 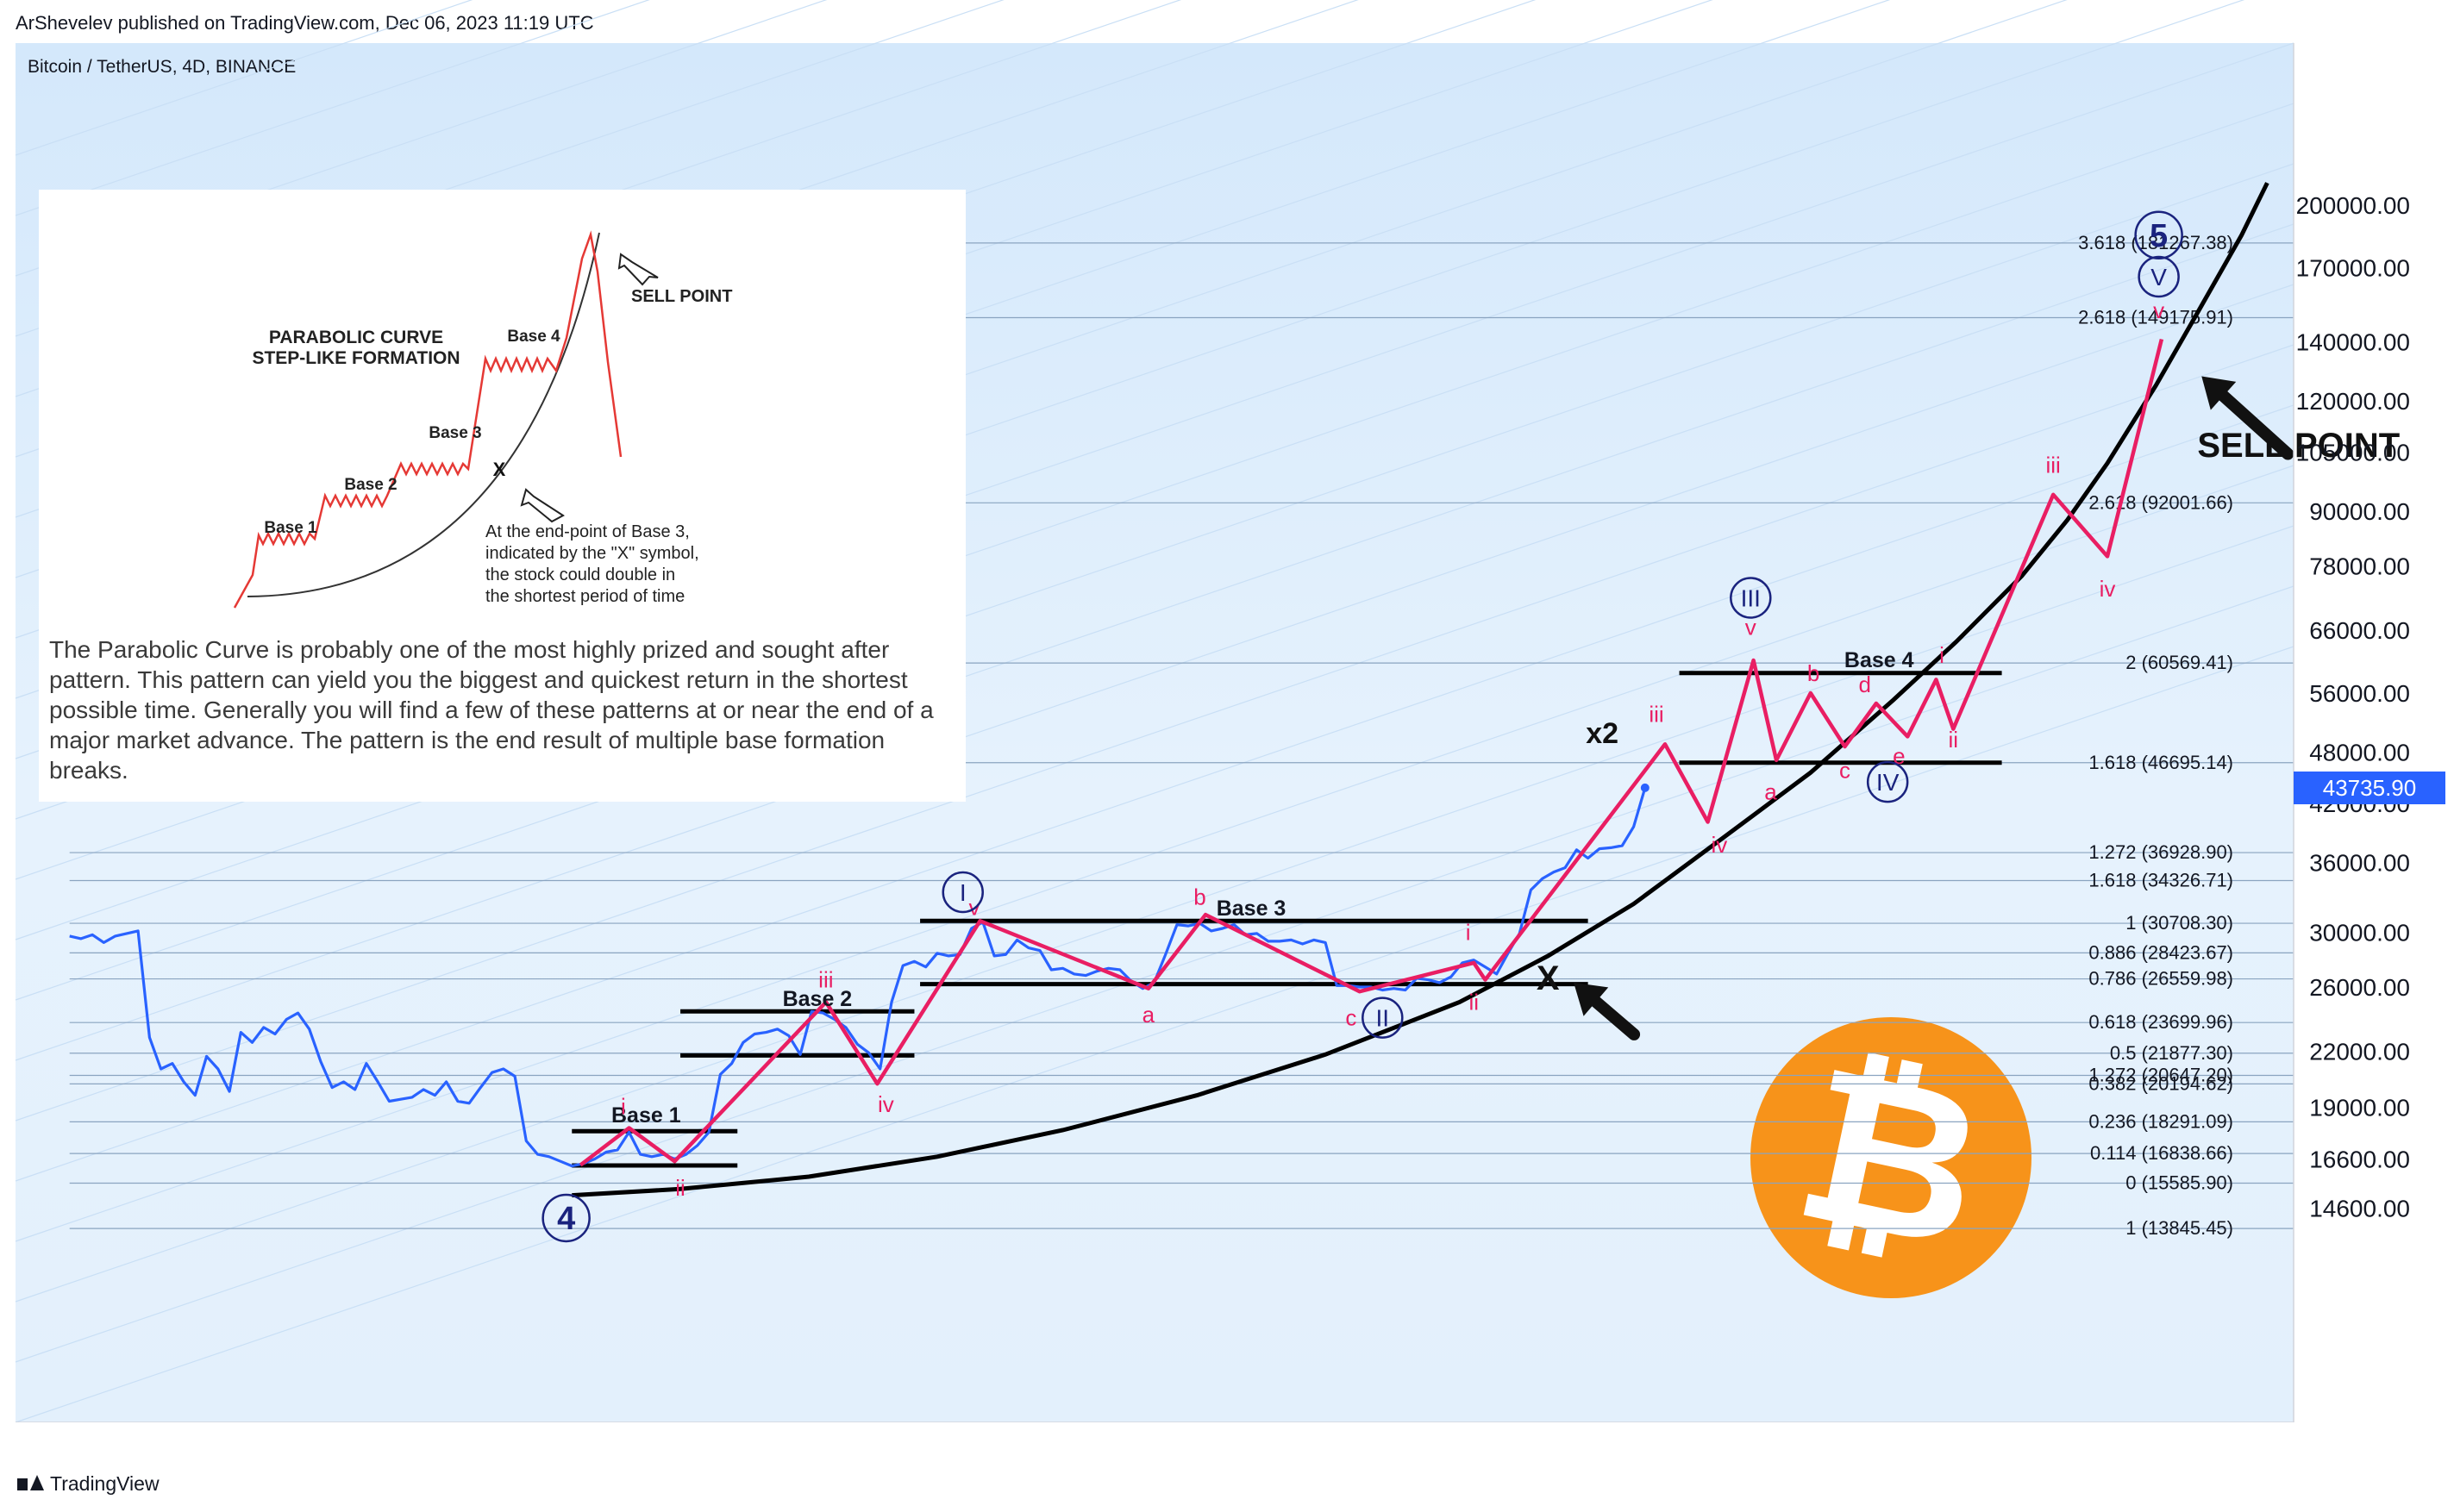 I want to click on price-tick-label: 66000.00, so click(x=2359, y=630).